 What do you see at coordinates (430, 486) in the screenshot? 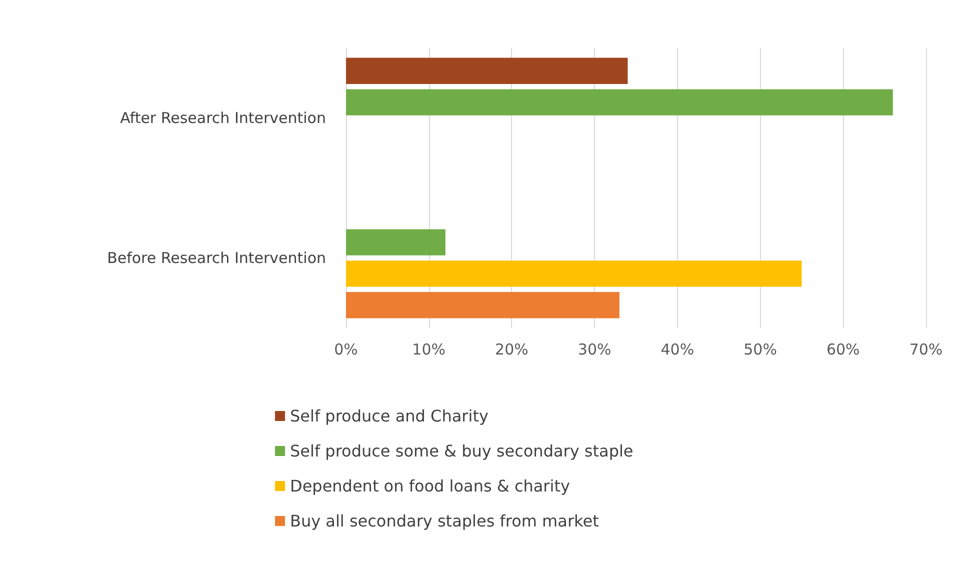
I see `legend-label: Dependent on food loans & charity` at bounding box center [430, 486].